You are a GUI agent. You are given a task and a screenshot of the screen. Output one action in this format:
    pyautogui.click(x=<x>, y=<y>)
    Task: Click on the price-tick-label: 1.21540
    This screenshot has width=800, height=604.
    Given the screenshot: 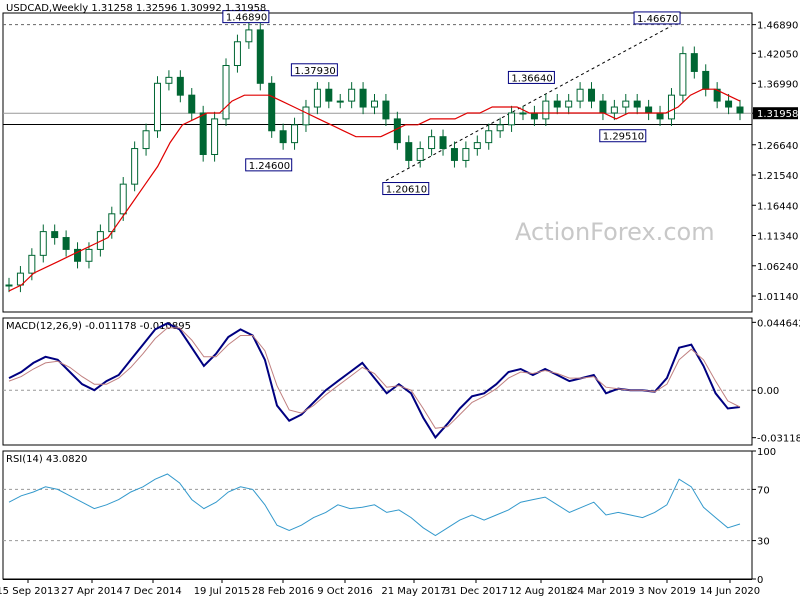 What is the action you would take?
    pyautogui.click(x=777, y=176)
    